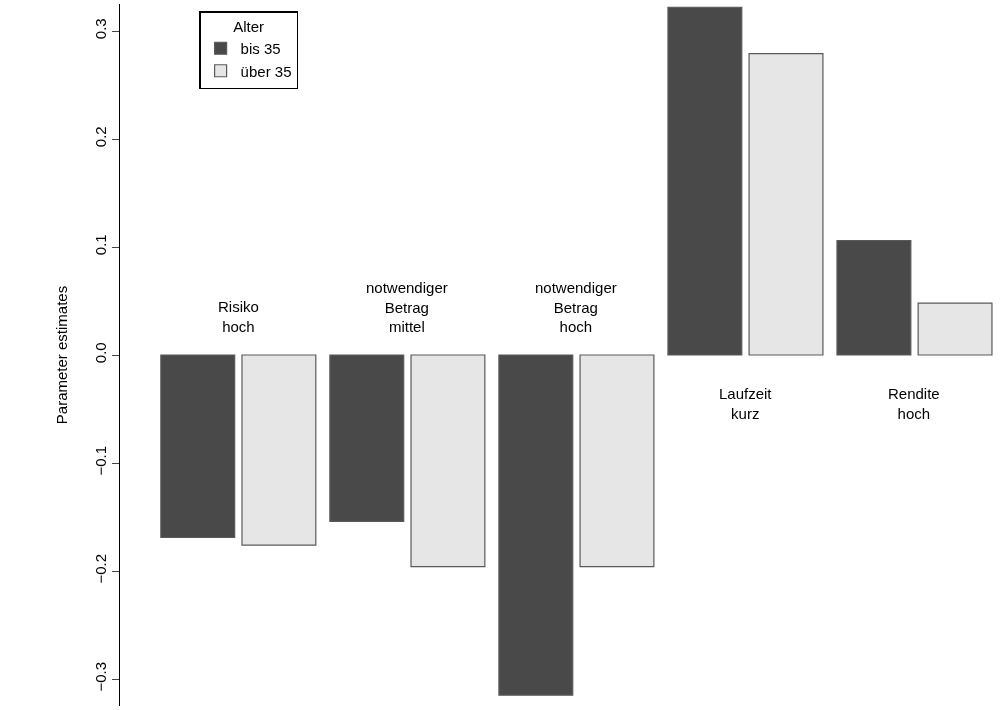 The height and width of the screenshot is (710, 1003). I want to click on y-axis-title: Parameter estimates, so click(62, 355).